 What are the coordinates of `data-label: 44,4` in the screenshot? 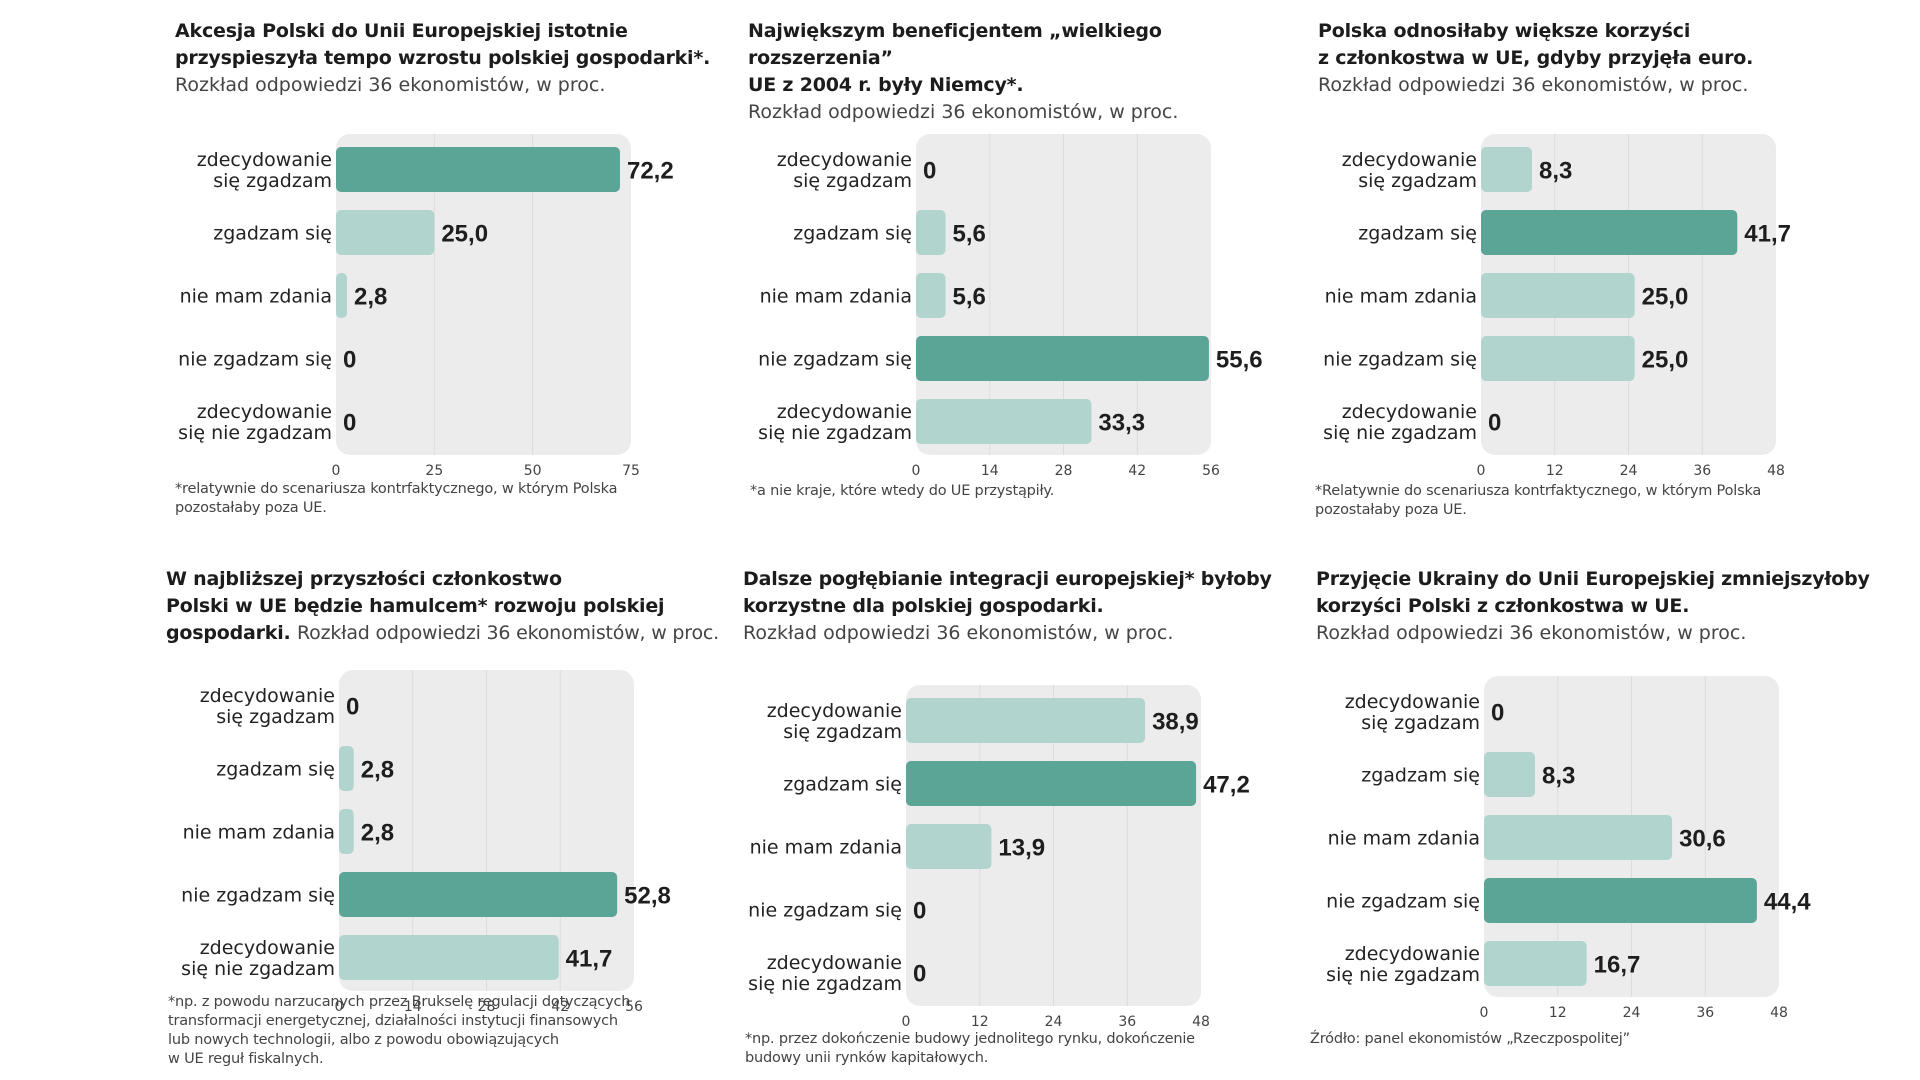 It's located at (1787, 902).